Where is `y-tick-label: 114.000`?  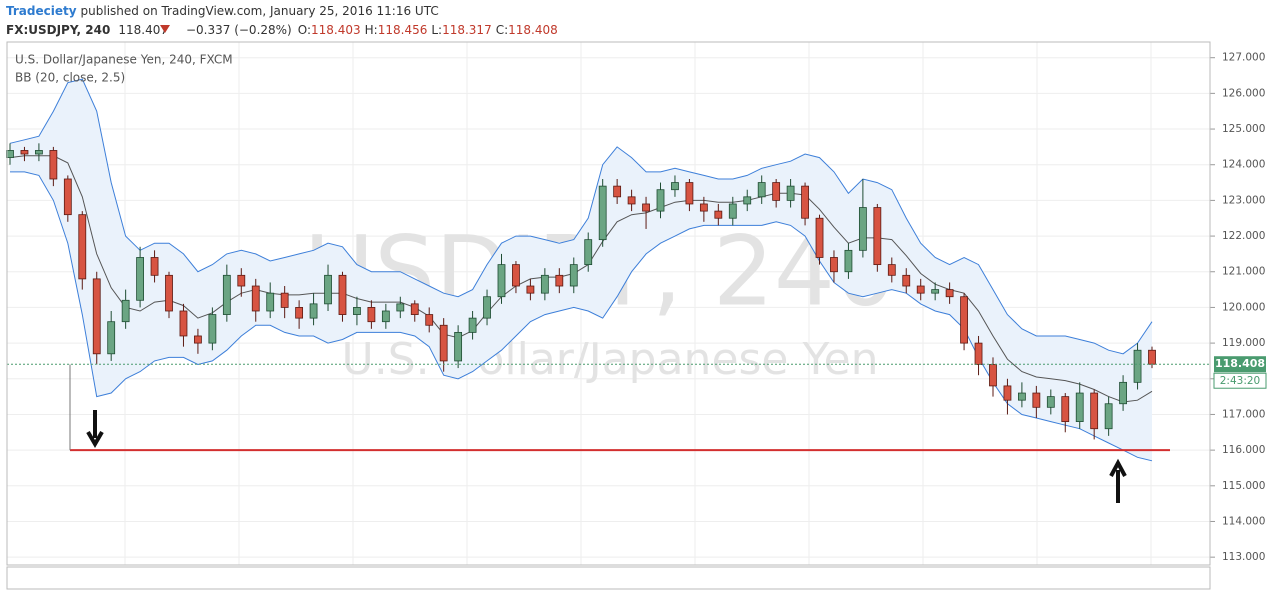
y-tick-label: 114.000 is located at coordinates (1243, 521).